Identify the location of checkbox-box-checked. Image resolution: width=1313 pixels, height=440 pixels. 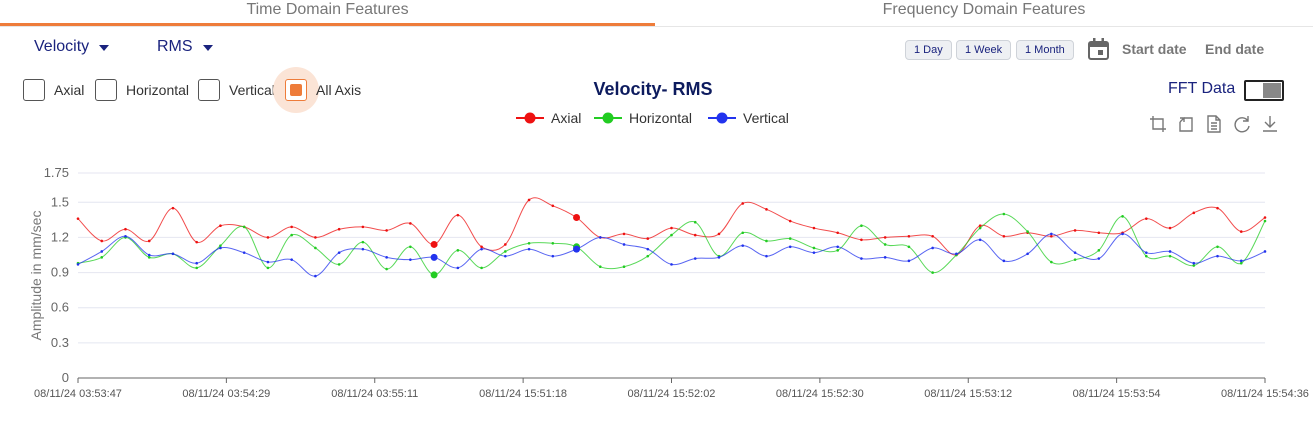
(296, 90).